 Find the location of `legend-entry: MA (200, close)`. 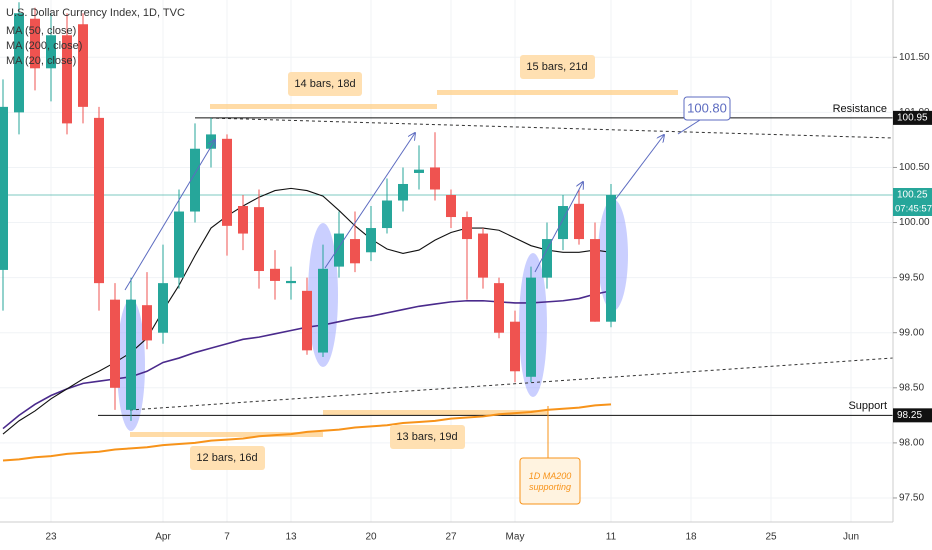

legend-entry: MA (200, close) is located at coordinates (44, 46).